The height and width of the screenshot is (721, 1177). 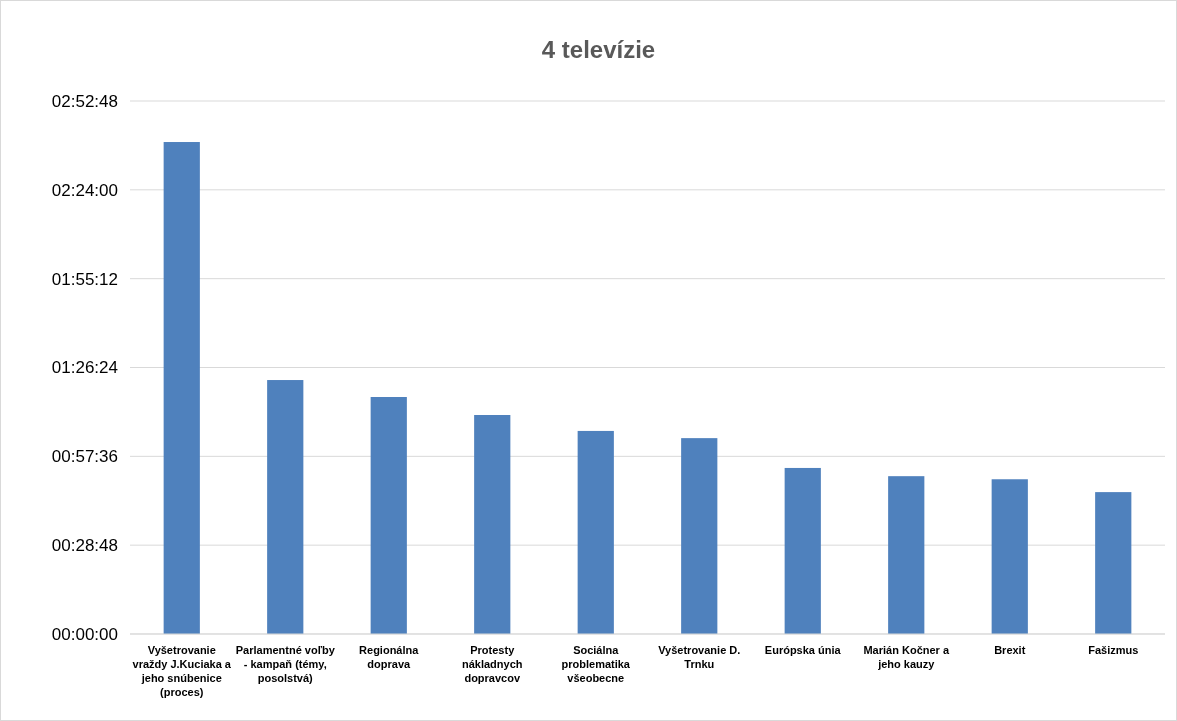 What do you see at coordinates (596, 664) in the screenshot?
I see `x-tick-label: Sociálna problematika všeobecne` at bounding box center [596, 664].